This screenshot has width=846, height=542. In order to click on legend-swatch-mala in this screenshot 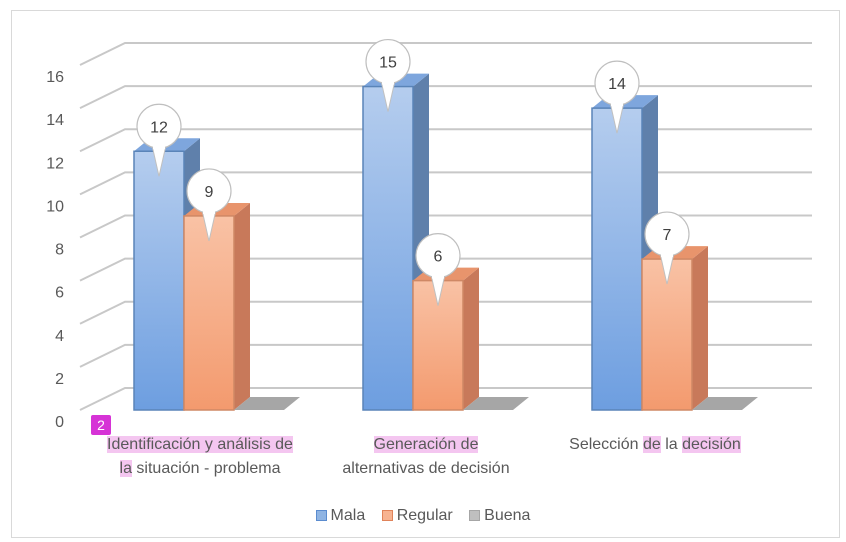, I will do `click(321, 515)`.